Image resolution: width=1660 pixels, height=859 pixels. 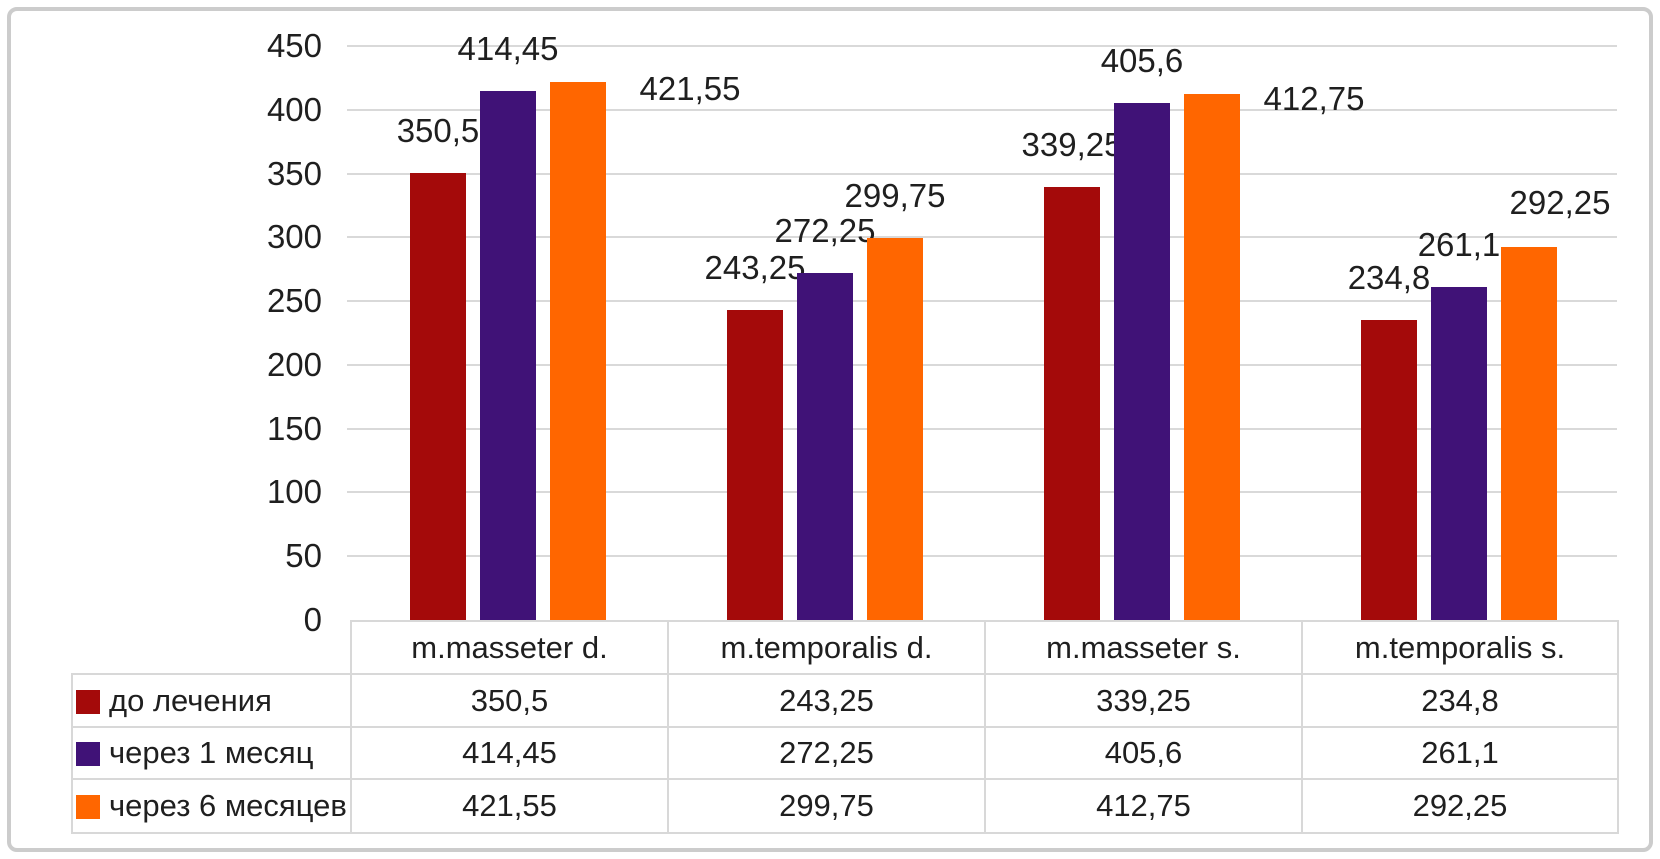 What do you see at coordinates (1143, 753) in the screenshot?
I see `value-cell: 405,6` at bounding box center [1143, 753].